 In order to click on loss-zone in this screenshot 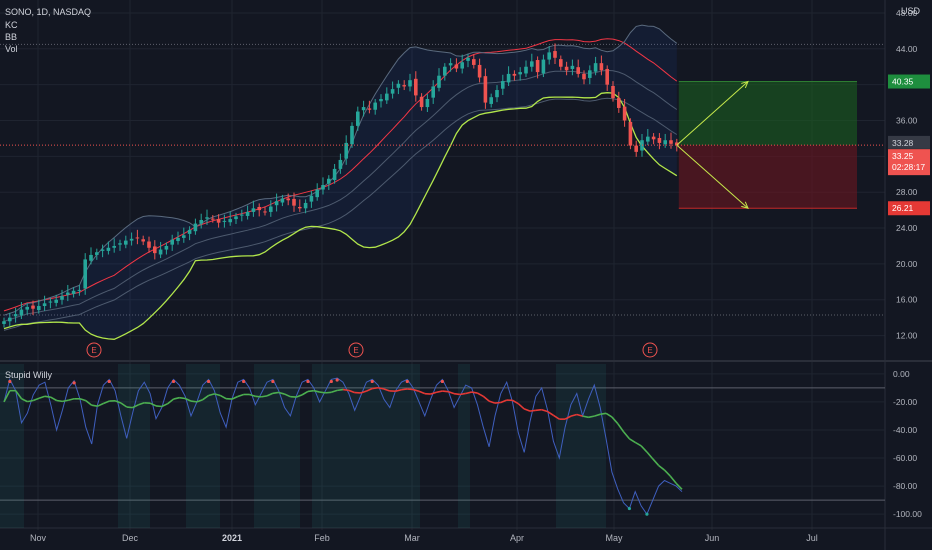, I will do `click(767, 177)`.